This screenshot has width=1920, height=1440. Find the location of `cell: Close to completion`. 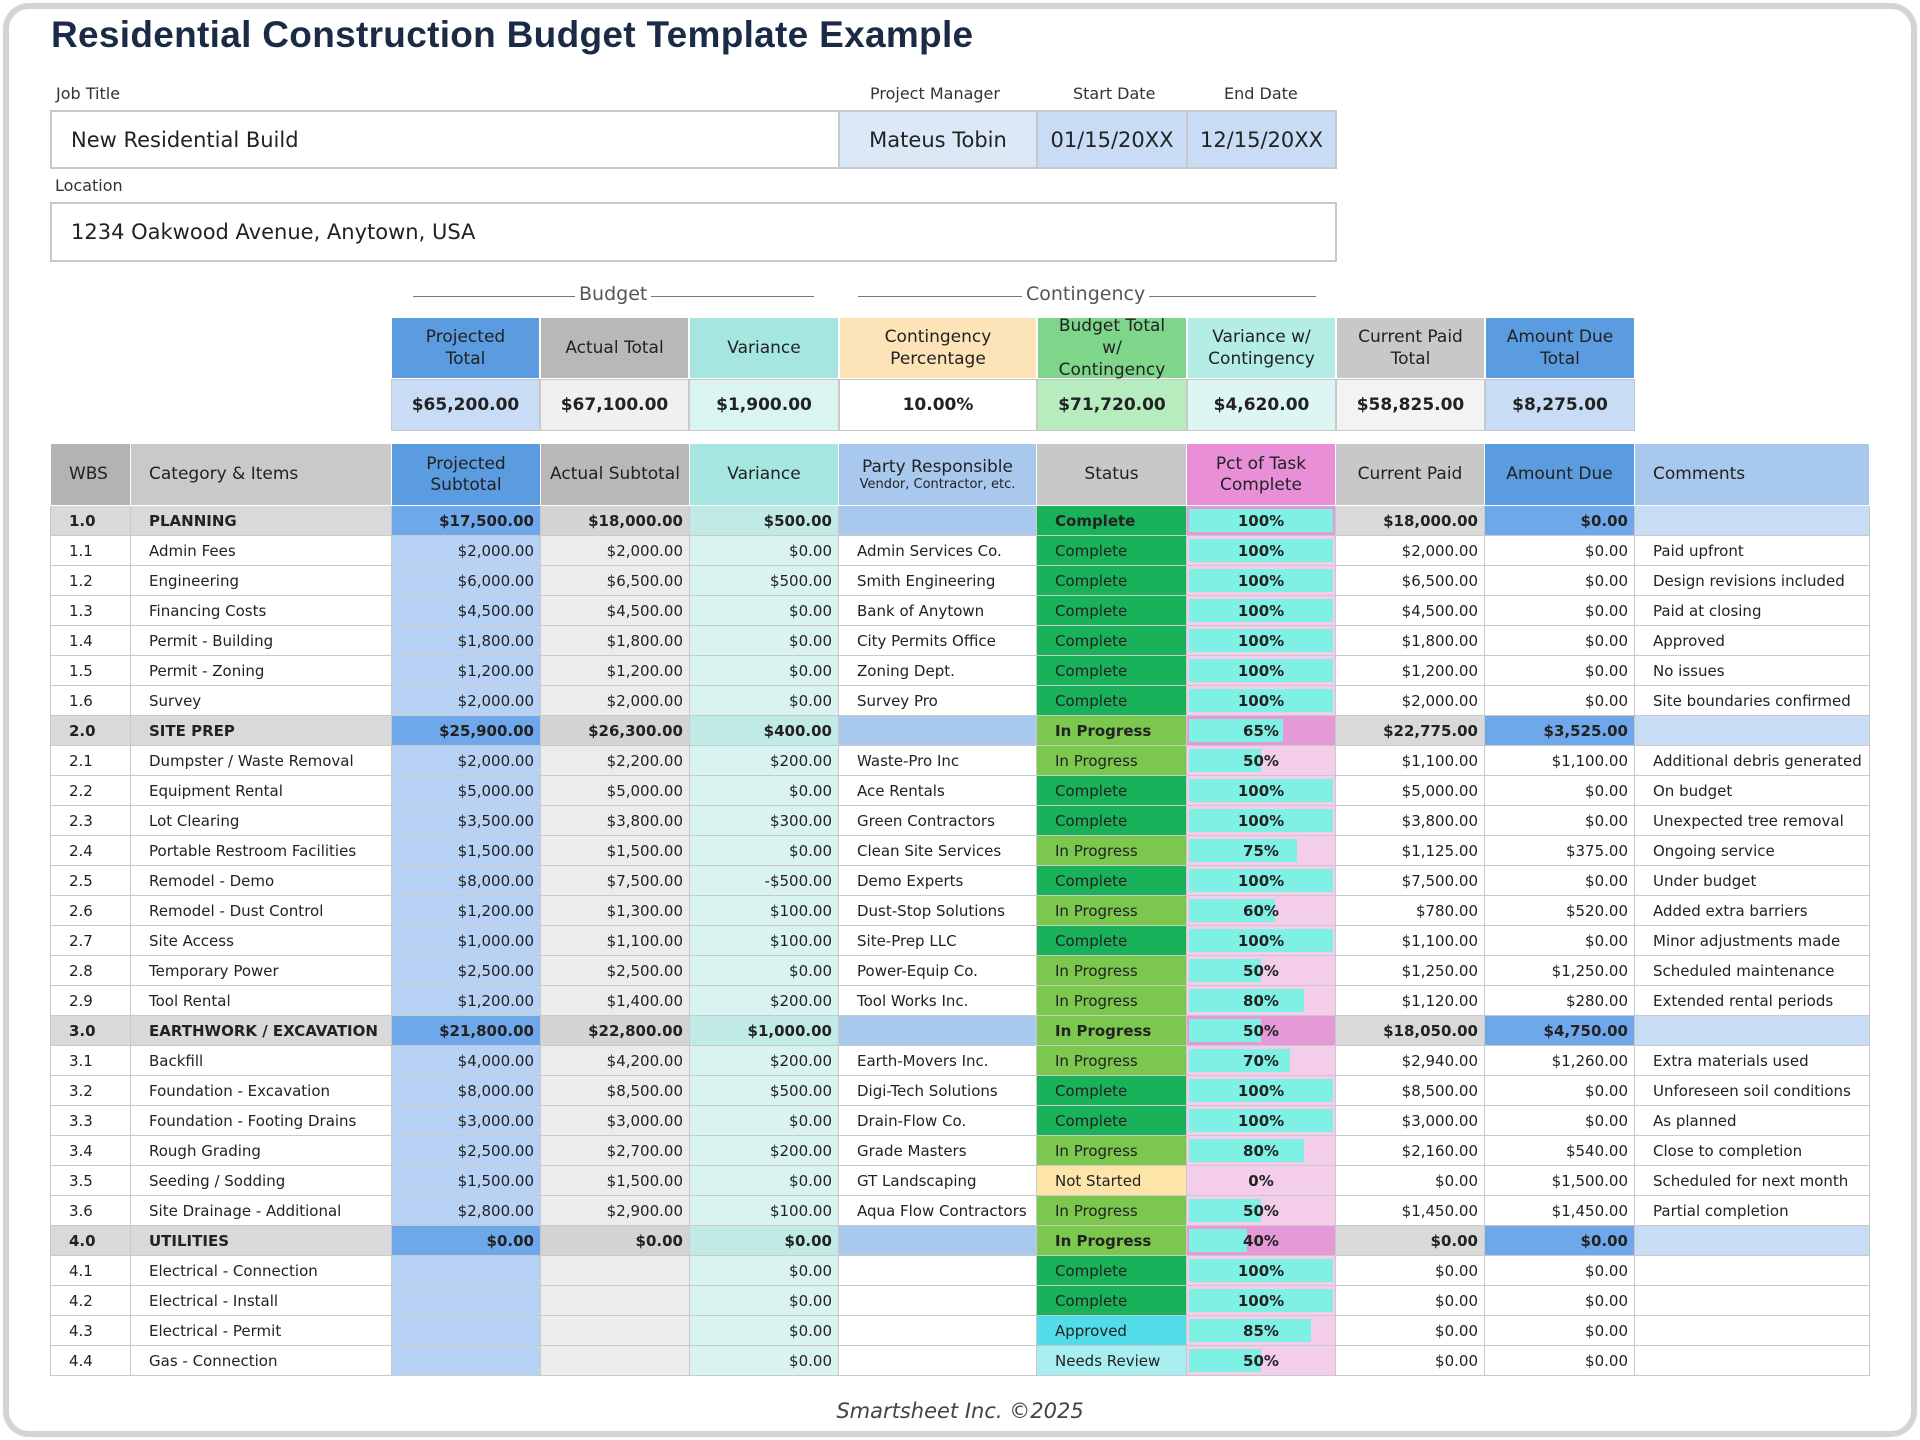

cell: Close to completion is located at coordinates (1752, 1150).